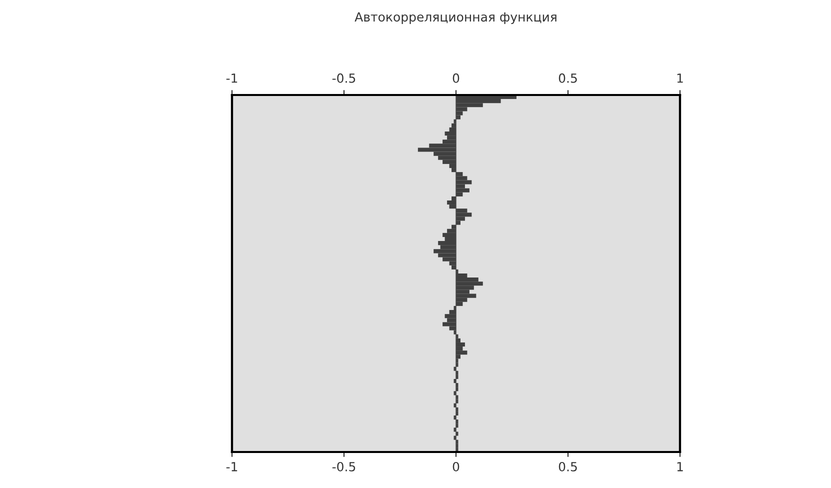  I want to click on x2-tick-label: 0, so click(456, 78).